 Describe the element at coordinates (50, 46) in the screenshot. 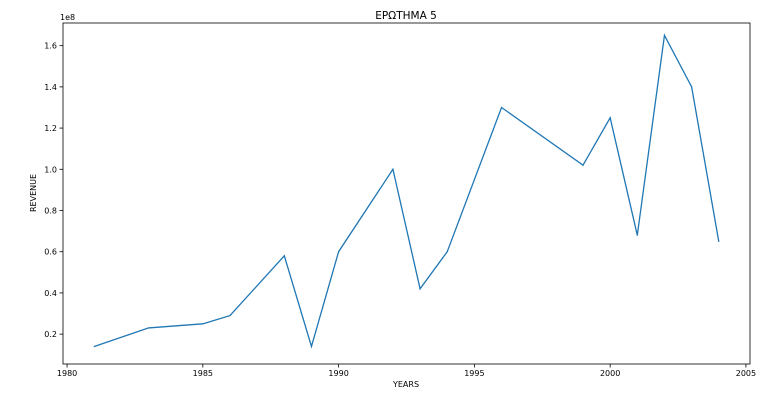

I see `y-tick-label: 1.6` at that location.